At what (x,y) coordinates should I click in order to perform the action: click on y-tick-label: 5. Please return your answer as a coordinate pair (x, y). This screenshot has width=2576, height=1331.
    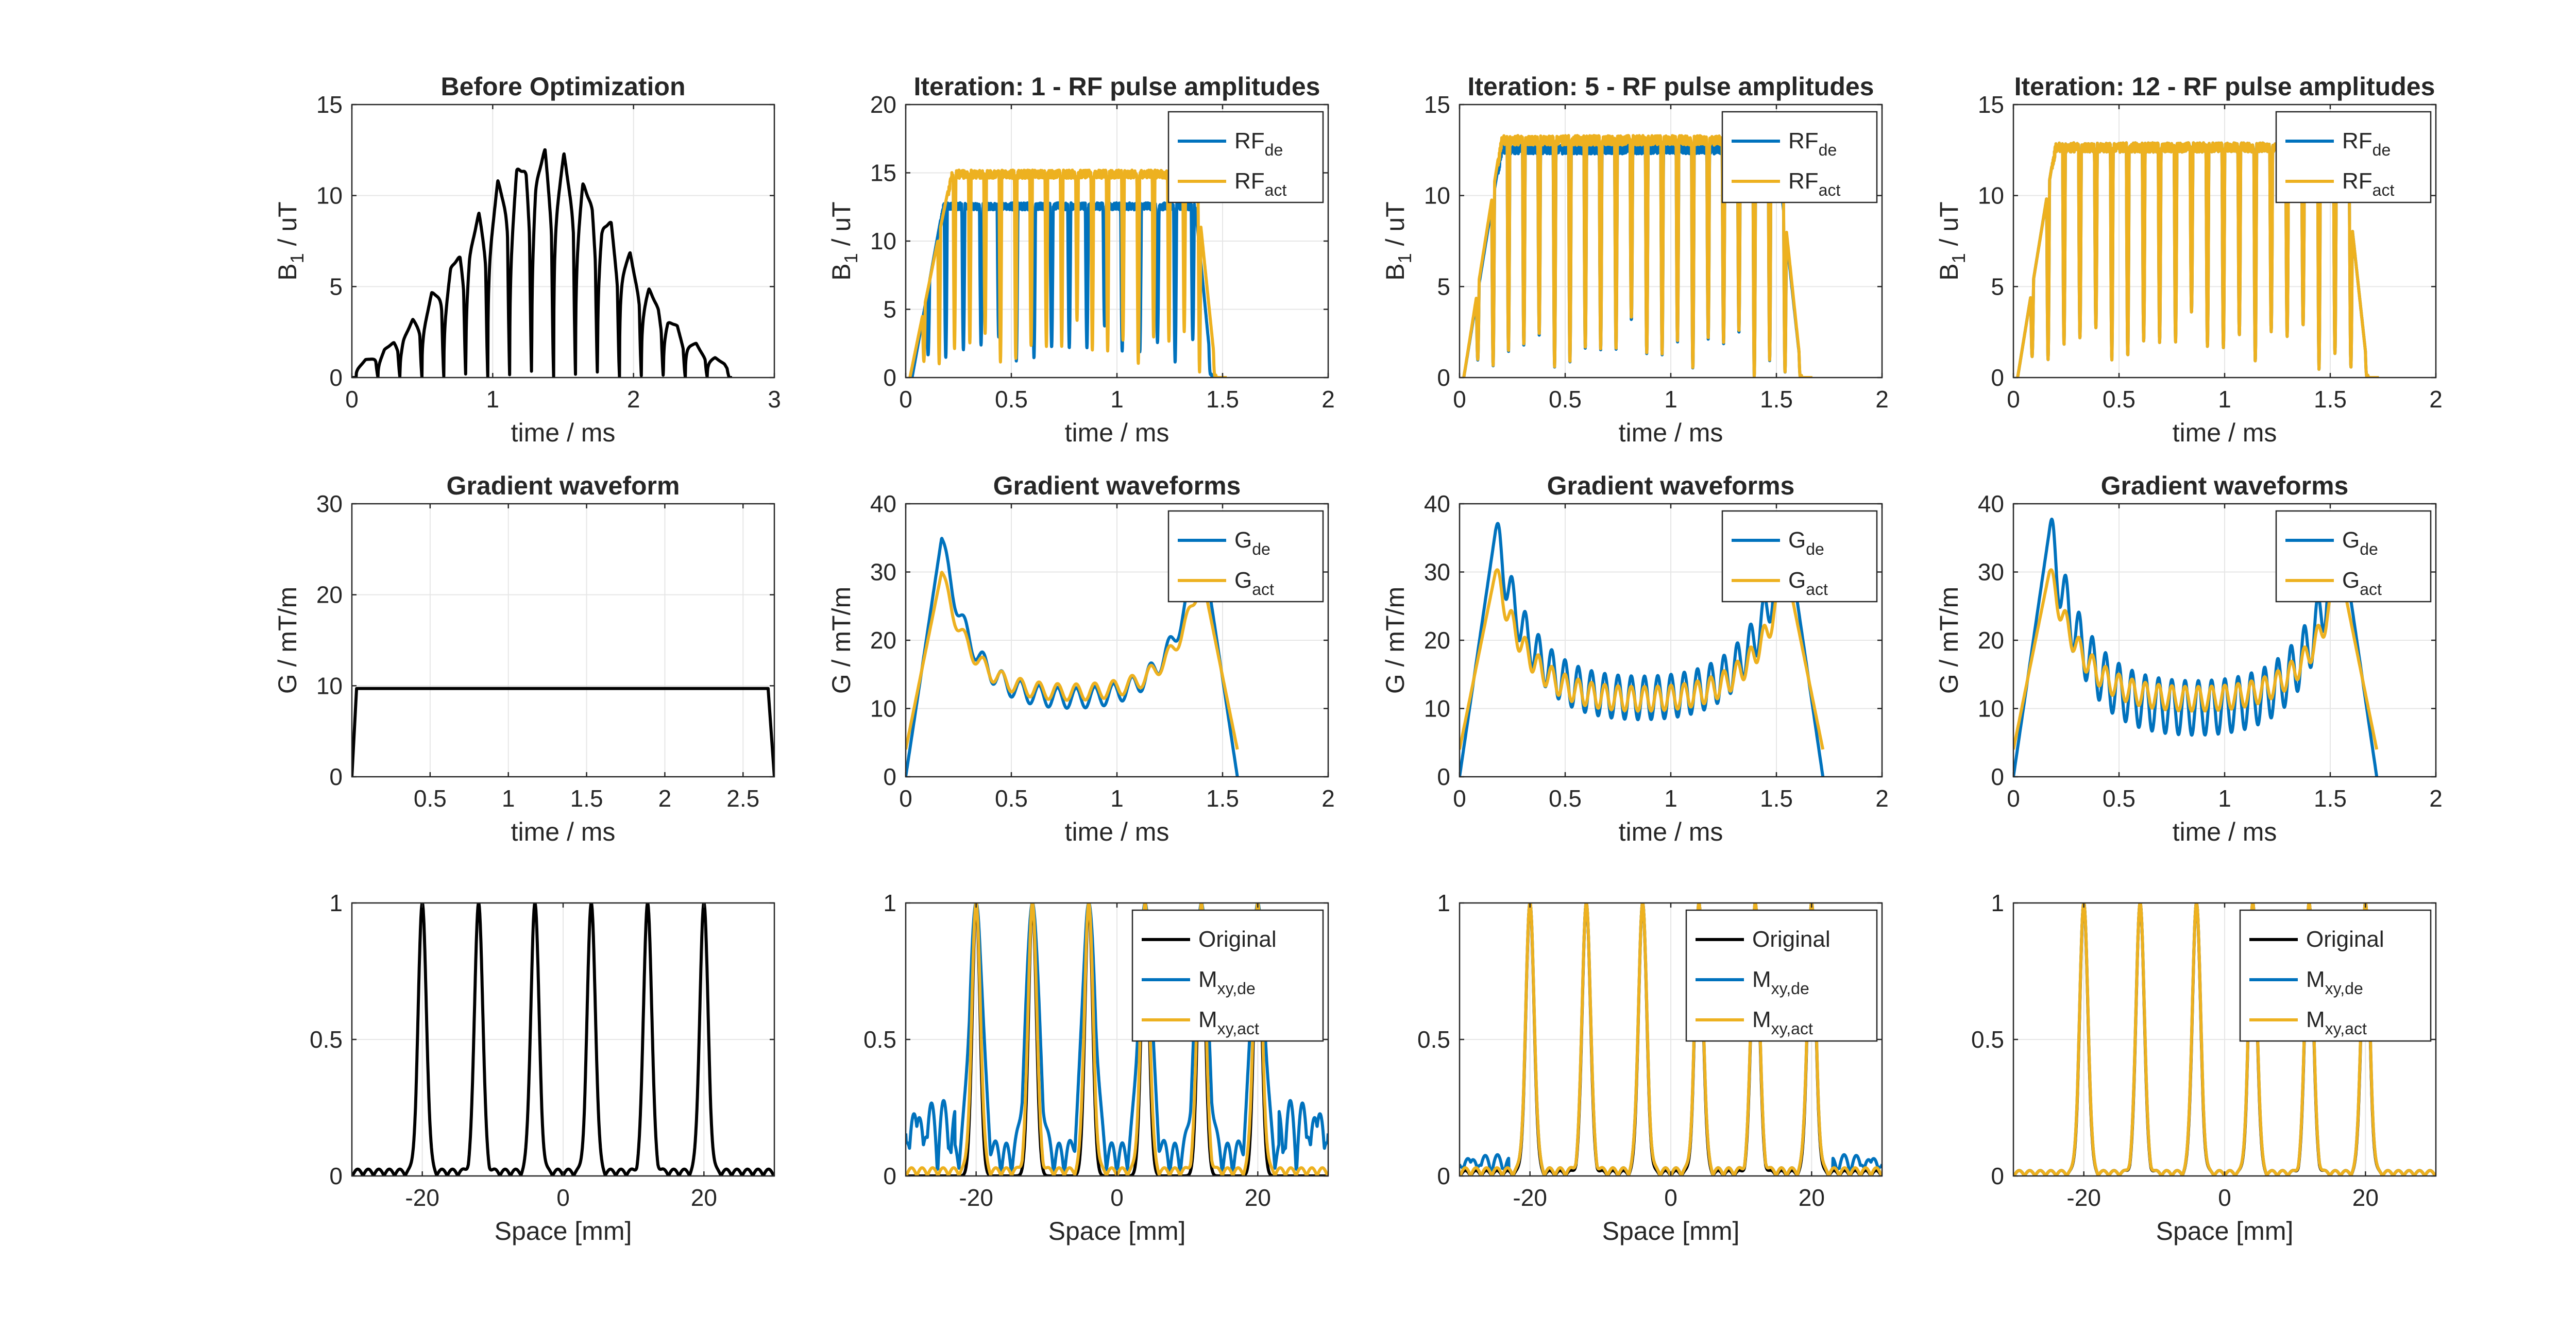
    Looking at the image, I should click on (336, 286).